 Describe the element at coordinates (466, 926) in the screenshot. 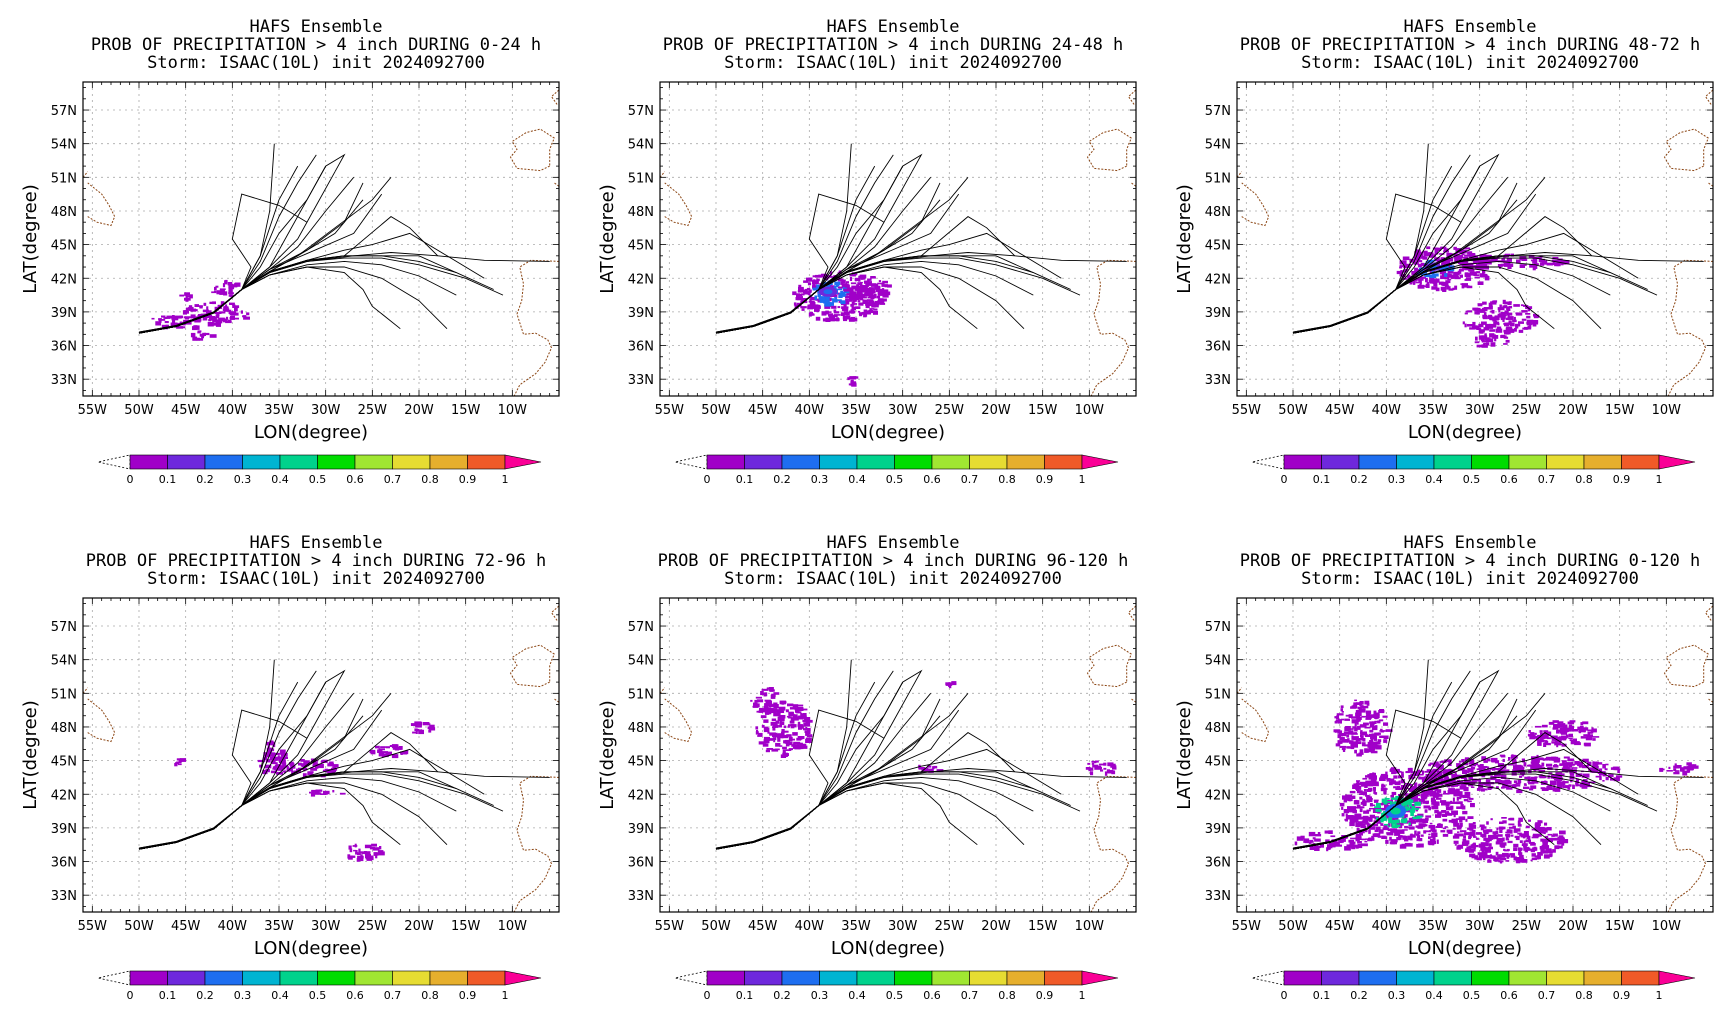

I see `x-tick-label: 15W` at that location.